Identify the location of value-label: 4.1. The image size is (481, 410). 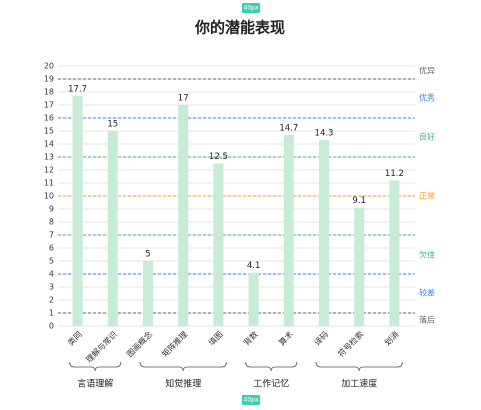
(254, 266).